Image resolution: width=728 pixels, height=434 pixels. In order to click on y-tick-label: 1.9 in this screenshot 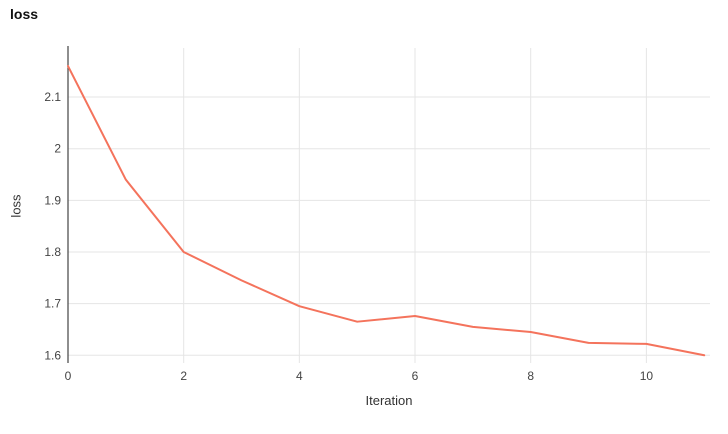, I will do `click(52, 200)`.